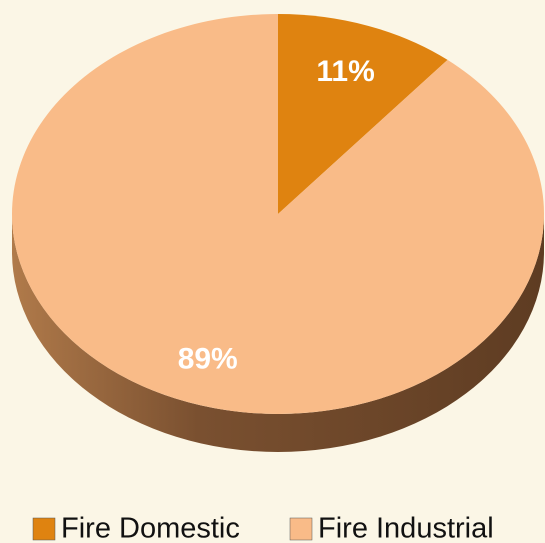  I want to click on value-label: 11%, so click(345, 71).